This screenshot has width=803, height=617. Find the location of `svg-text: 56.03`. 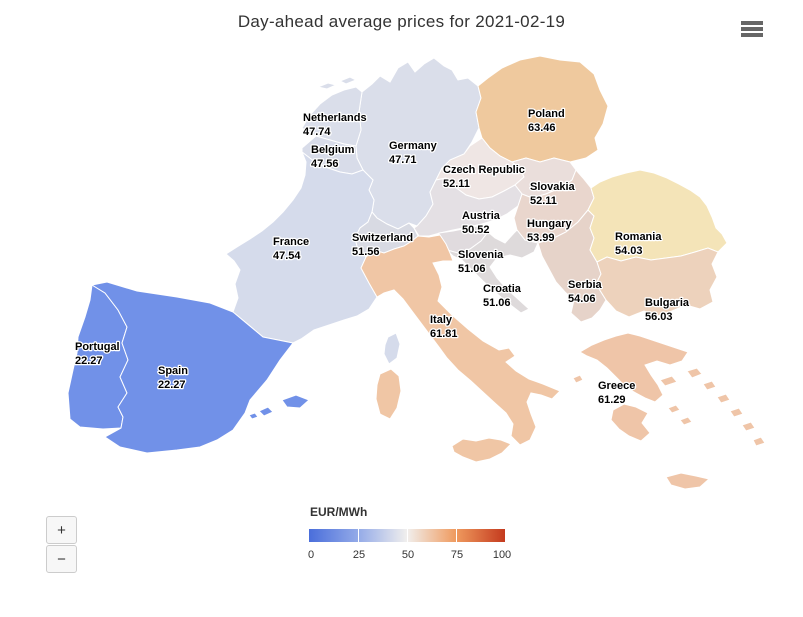

svg-text: 56.03 is located at coordinates (659, 317).